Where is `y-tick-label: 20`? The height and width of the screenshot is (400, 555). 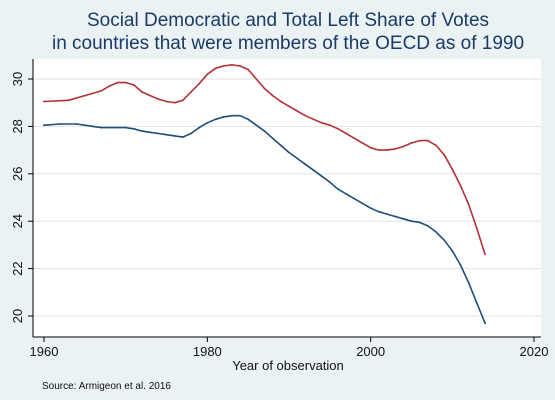
y-tick-label: 20 is located at coordinates (17, 316).